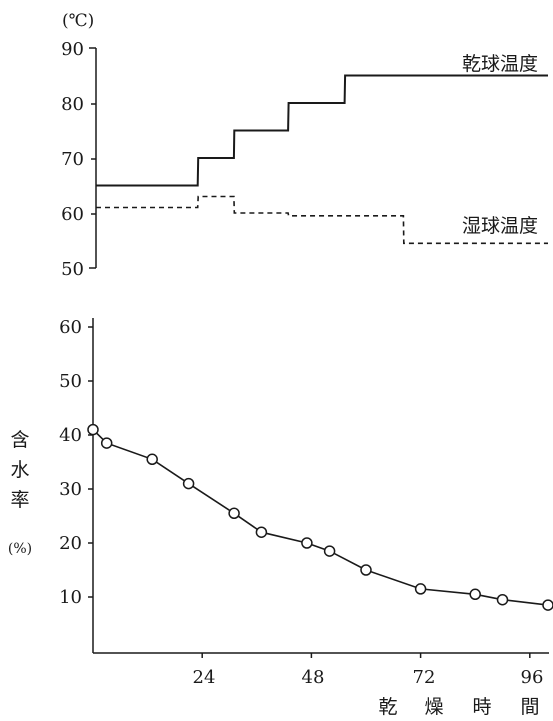 The height and width of the screenshot is (721, 553). What do you see at coordinates (433, 707) in the screenshot?
I see `x-axis-title-char: 燥` at bounding box center [433, 707].